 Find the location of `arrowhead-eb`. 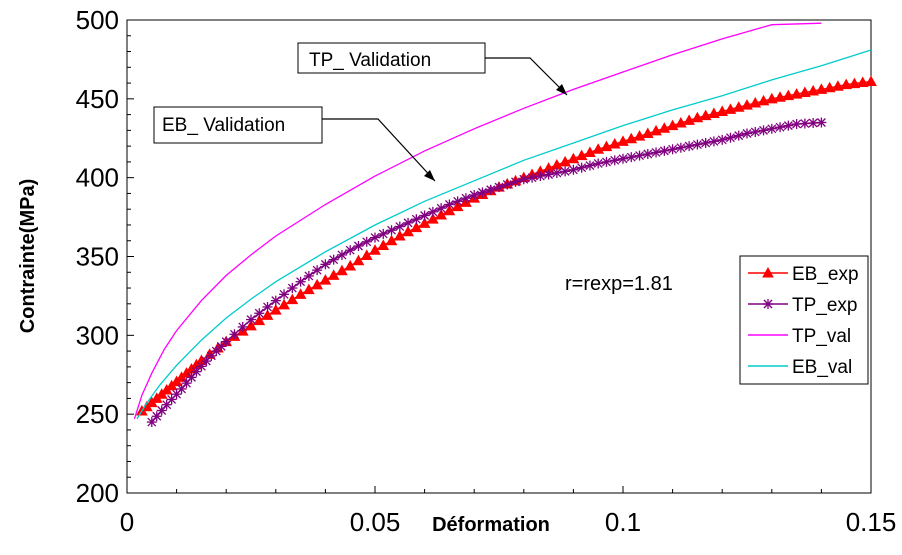

arrowhead-eb is located at coordinates (429, 175).